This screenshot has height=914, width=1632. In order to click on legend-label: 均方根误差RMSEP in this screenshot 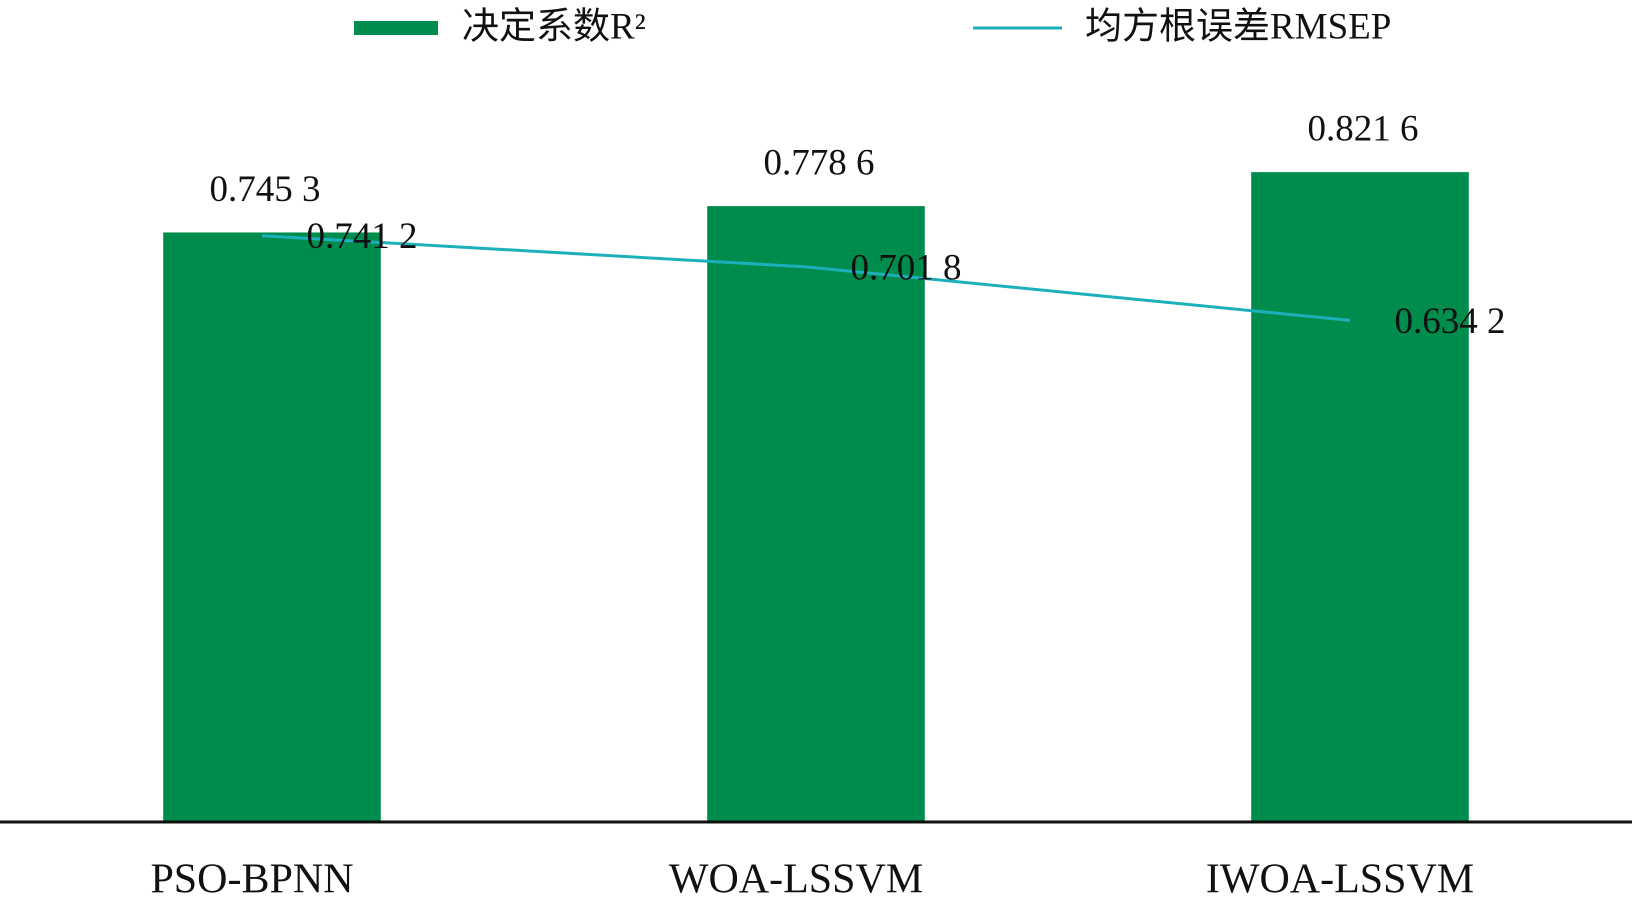, I will do `click(1238, 26)`.